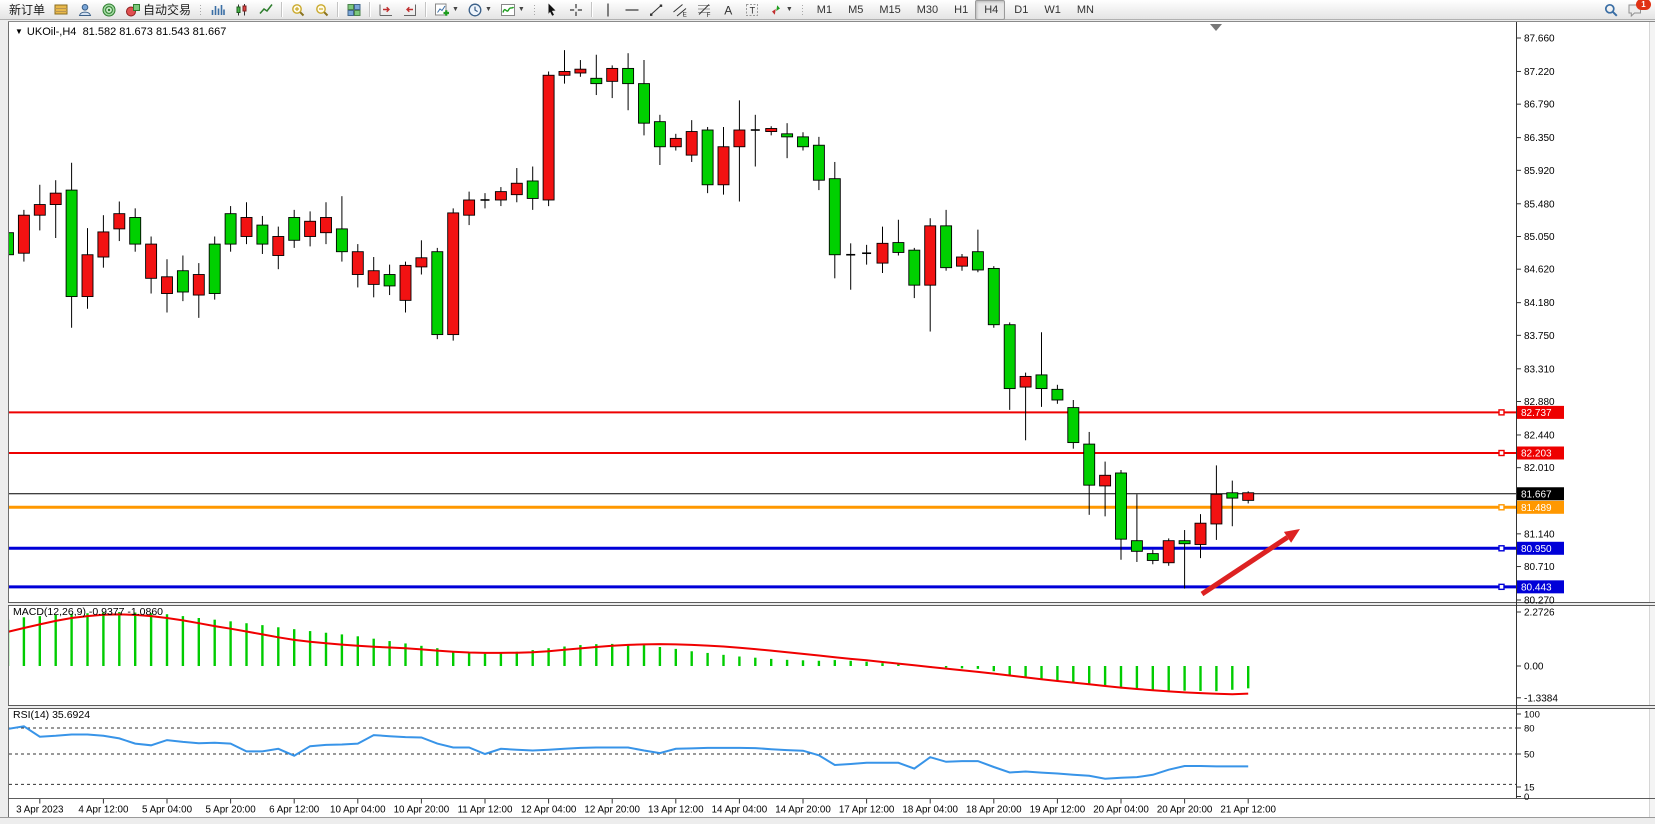 The width and height of the screenshot is (1655, 824). What do you see at coordinates (51, 32) in the screenshot?
I see `symbol-period-label: UKOil-,H4` at bounding box center [51, 32].